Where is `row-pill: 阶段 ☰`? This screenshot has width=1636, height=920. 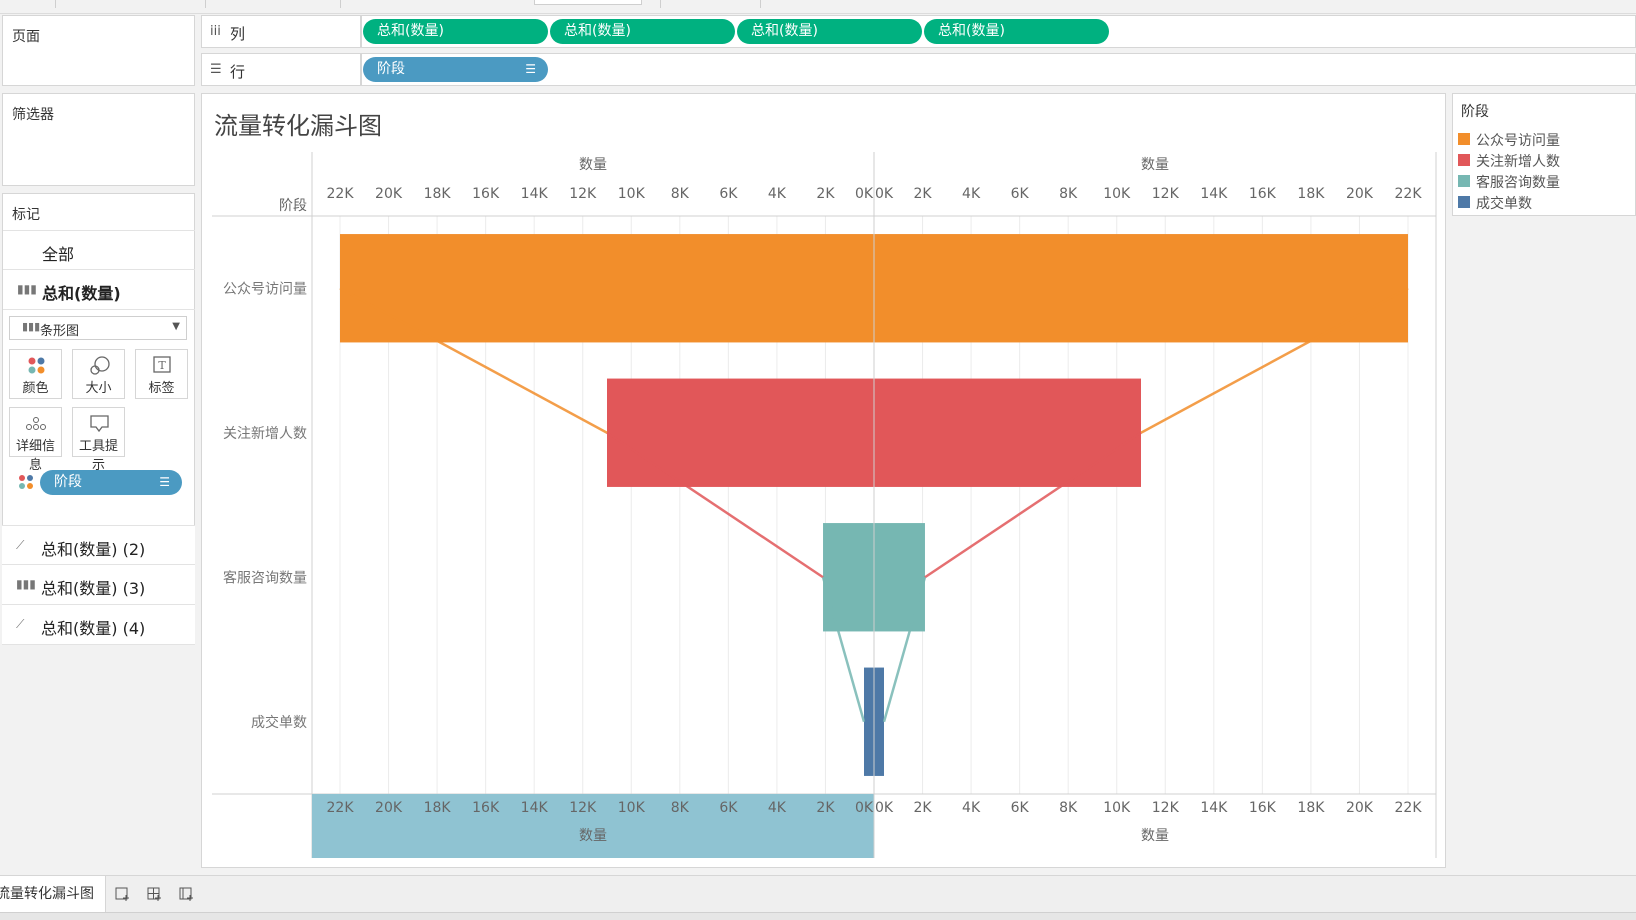 row-pill: 阶段 ☰ is located at coordinates (455, 69).